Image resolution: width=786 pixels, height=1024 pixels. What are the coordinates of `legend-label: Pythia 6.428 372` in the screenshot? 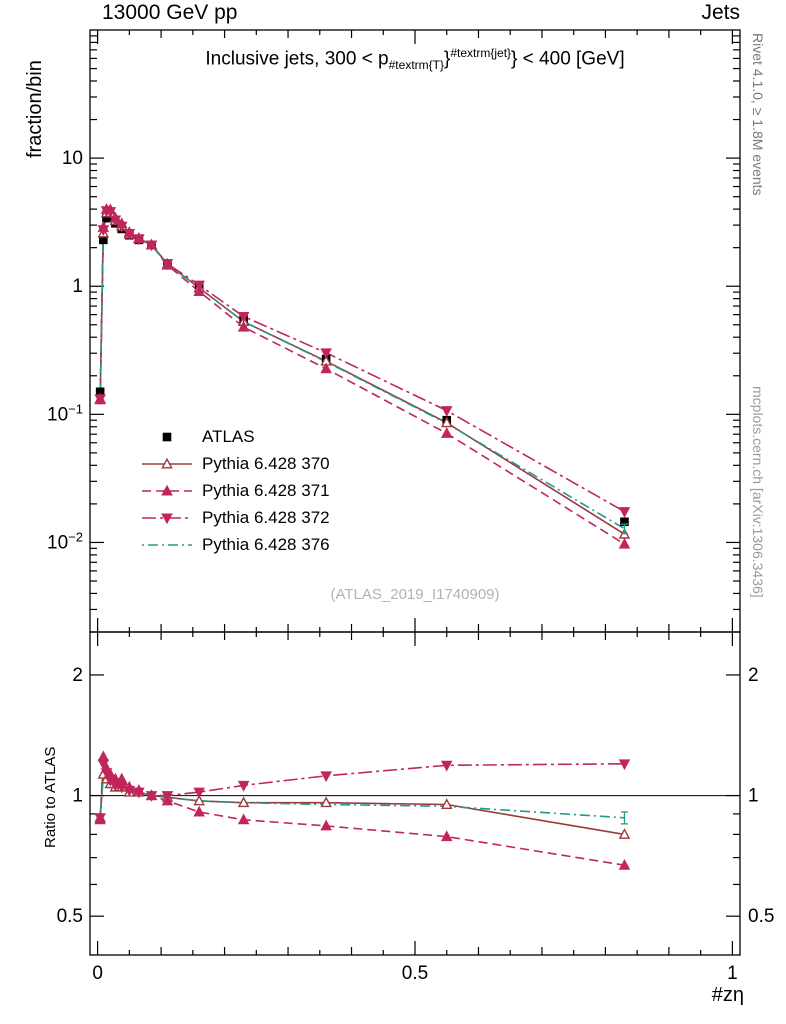 It's located at (266, 517).